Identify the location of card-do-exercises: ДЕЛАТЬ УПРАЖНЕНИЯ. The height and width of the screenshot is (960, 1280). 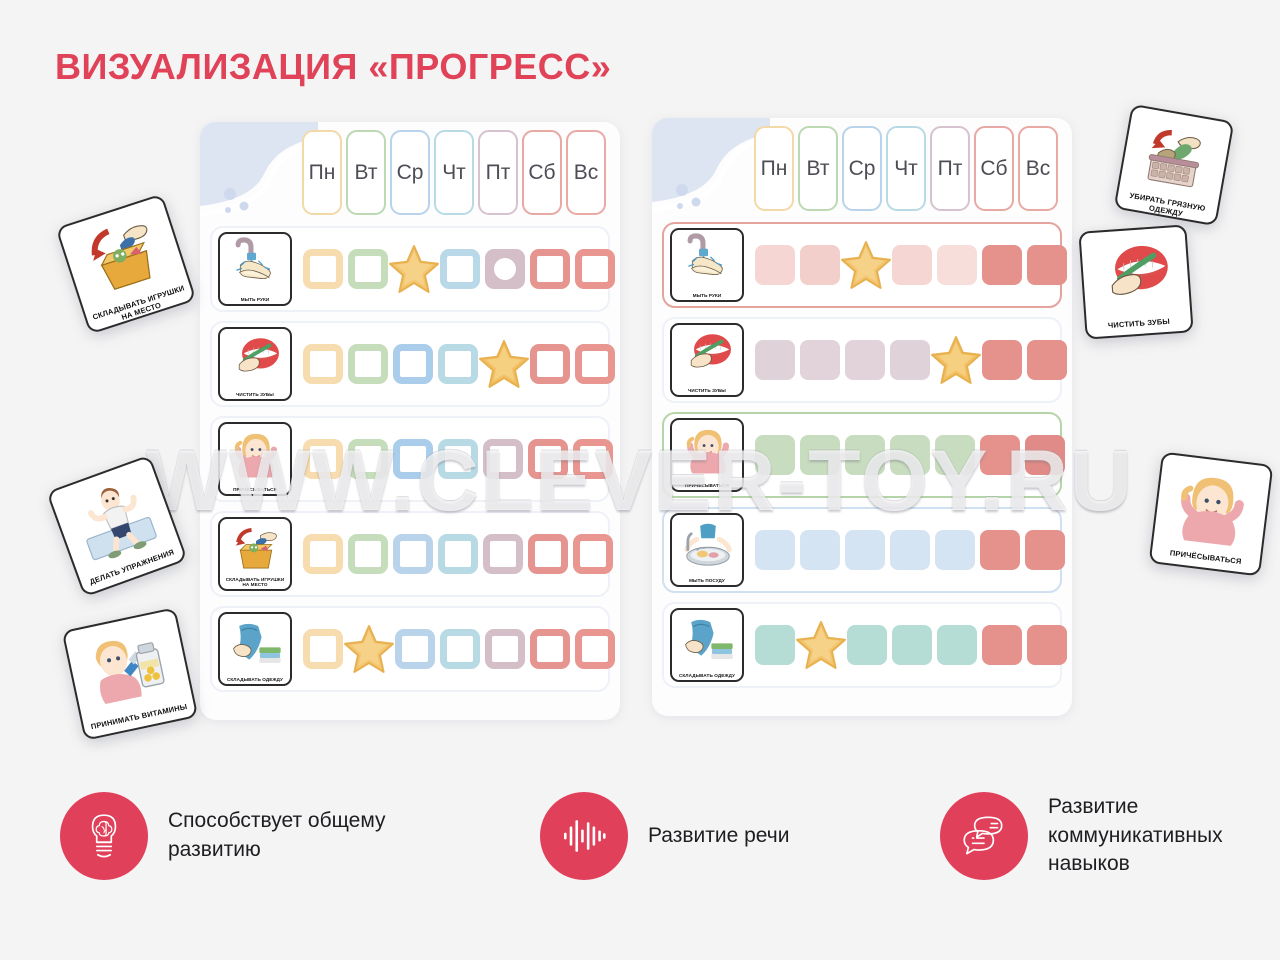
(117, 526).